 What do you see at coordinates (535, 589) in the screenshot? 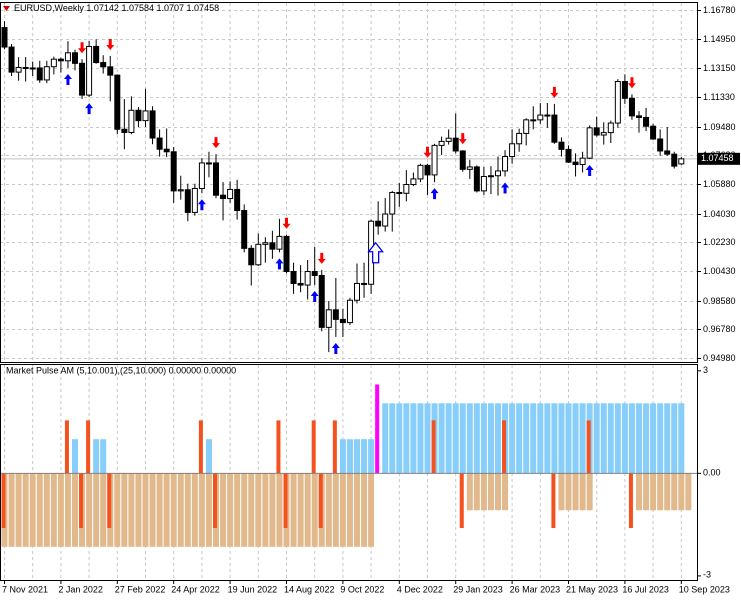
I see `x-tick-label: 26 Mar 2023` at bounding box center [535, 589].